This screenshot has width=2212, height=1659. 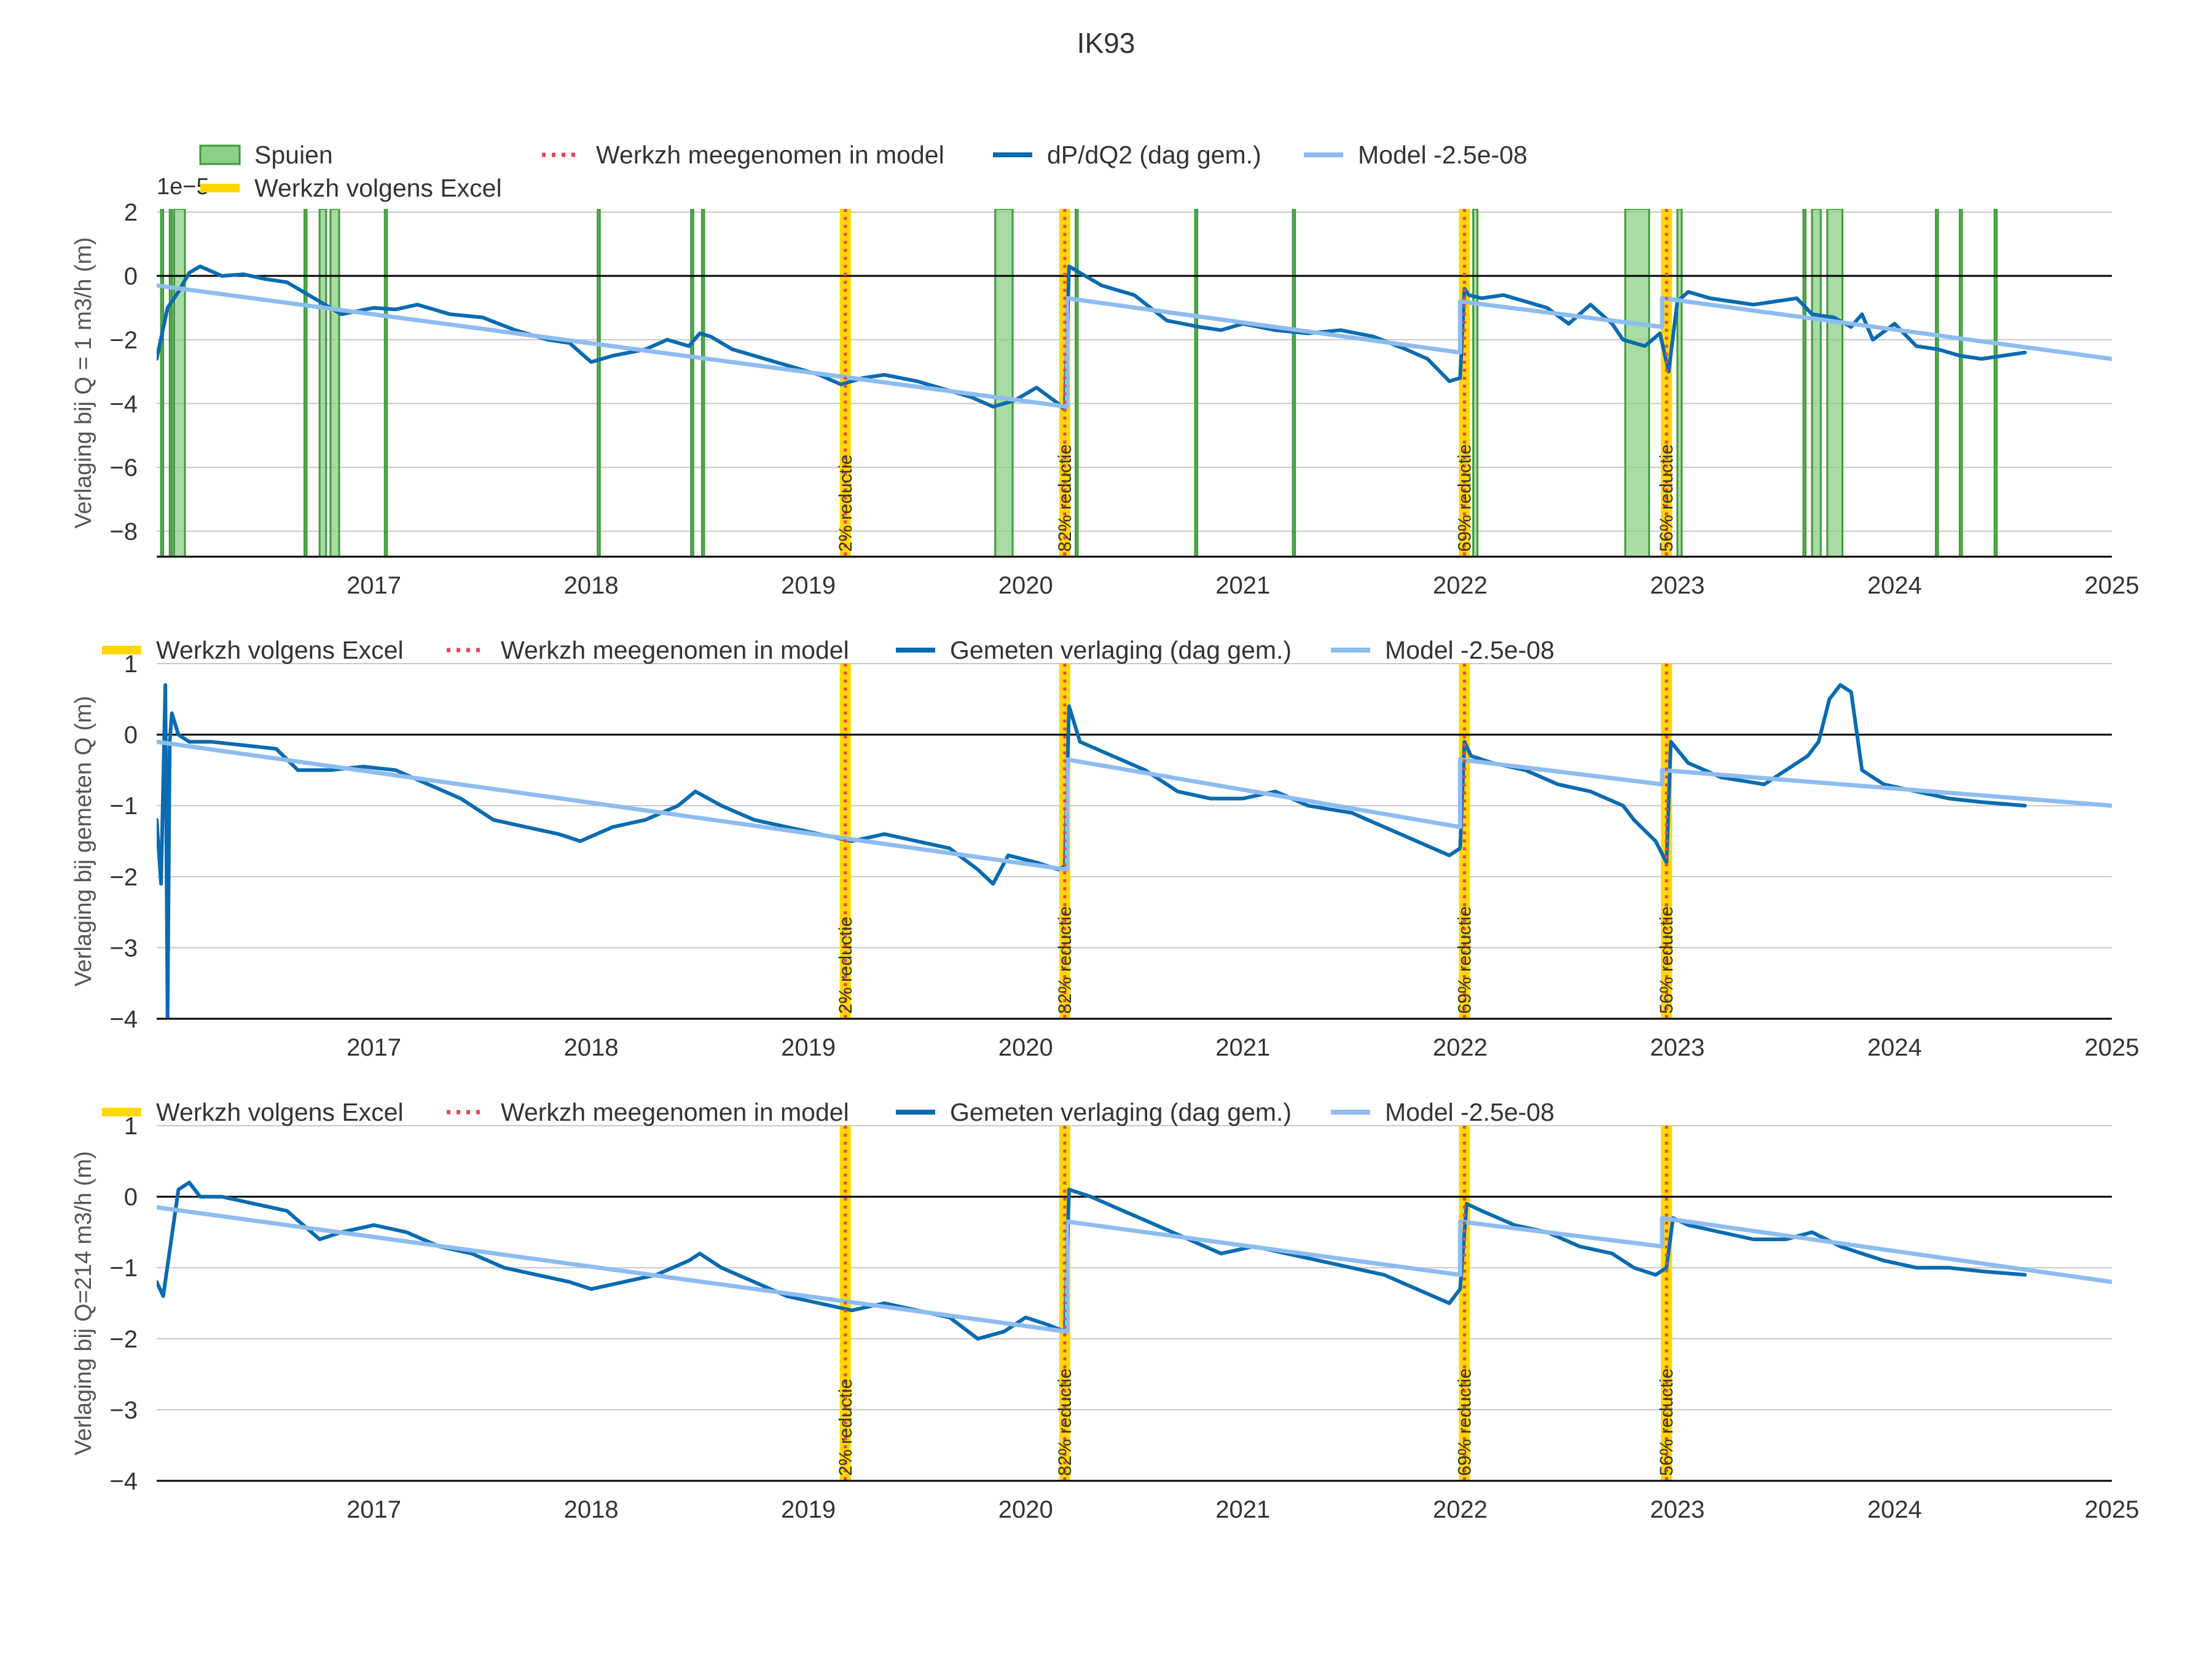 I want to click on y-tick-label: 1, so click(x=131, y=664).